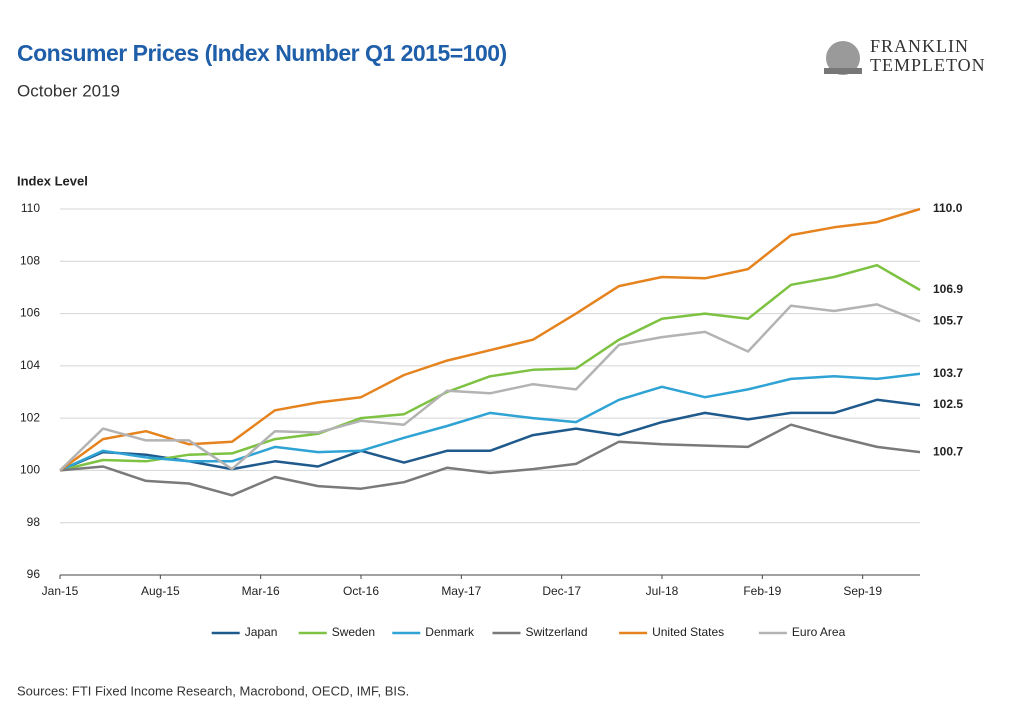  Describe the element at coordinates (762, 591) in the screenshot. I see `x-tick-label: Feb-19` at that location.